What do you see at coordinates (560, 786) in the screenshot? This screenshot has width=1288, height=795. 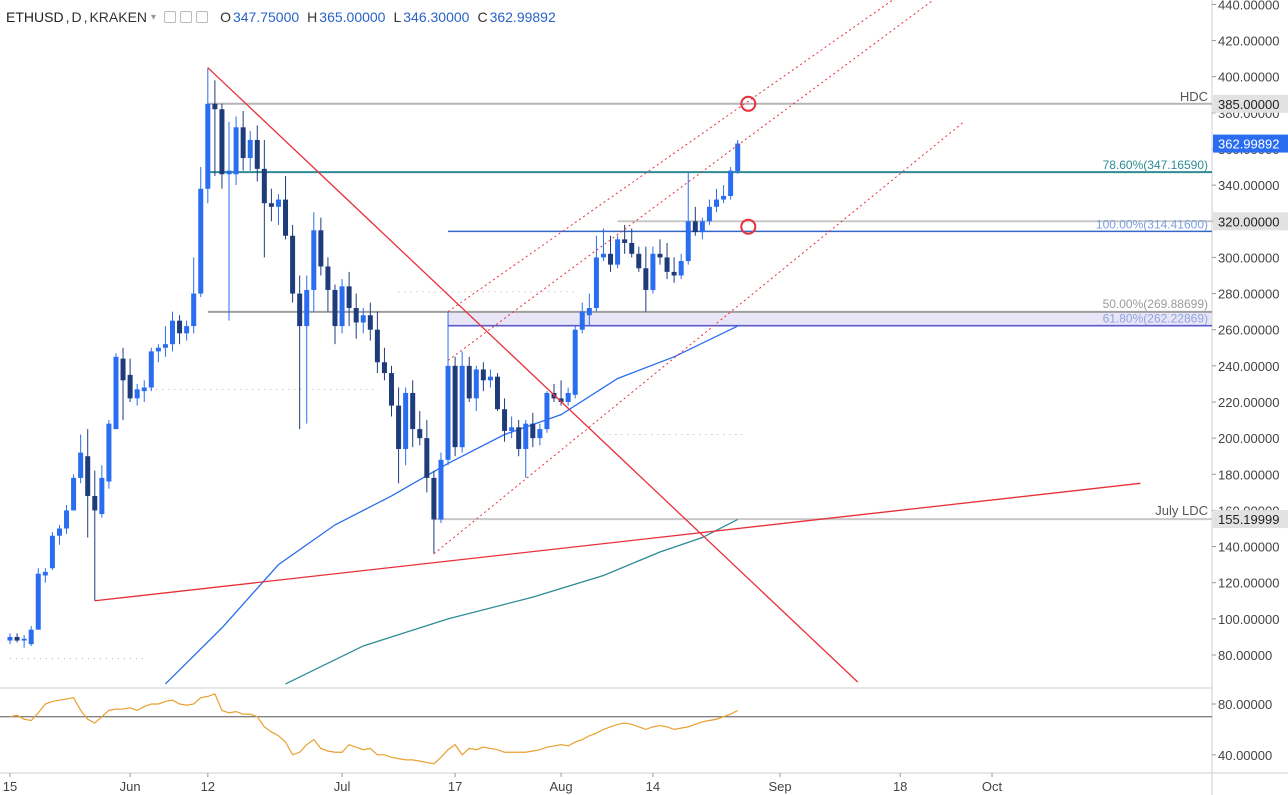 I see `time-tick-label: Aug` at bounding box center [560, 786].